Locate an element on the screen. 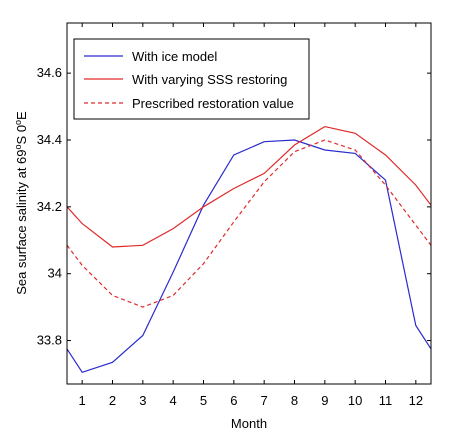 The width and height of the screenshot is (474, 434). x-tick-label: 8 is located at coordinates (294, 400).